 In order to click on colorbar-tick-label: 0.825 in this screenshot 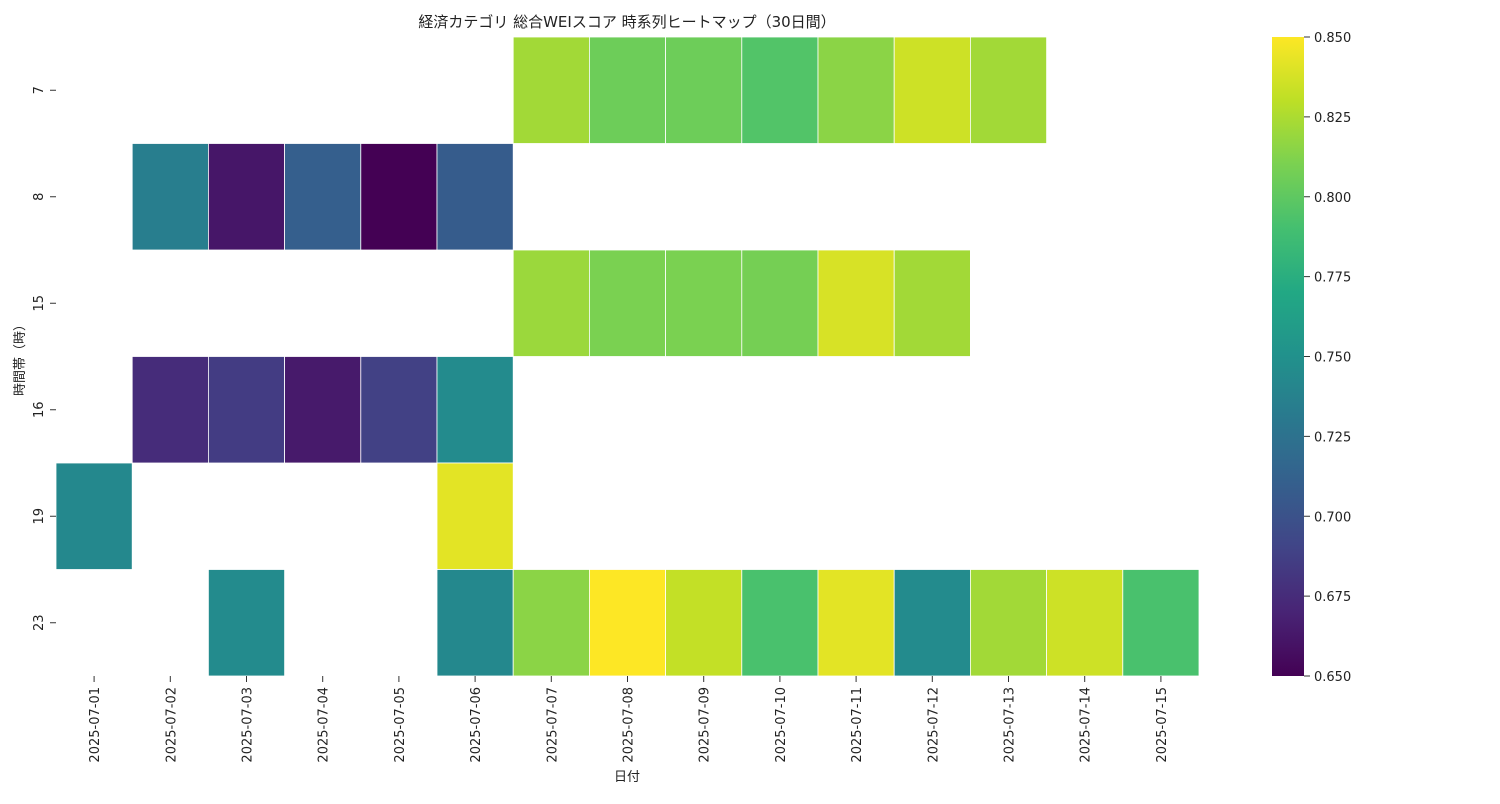, I will do `click(1332, 118)`.